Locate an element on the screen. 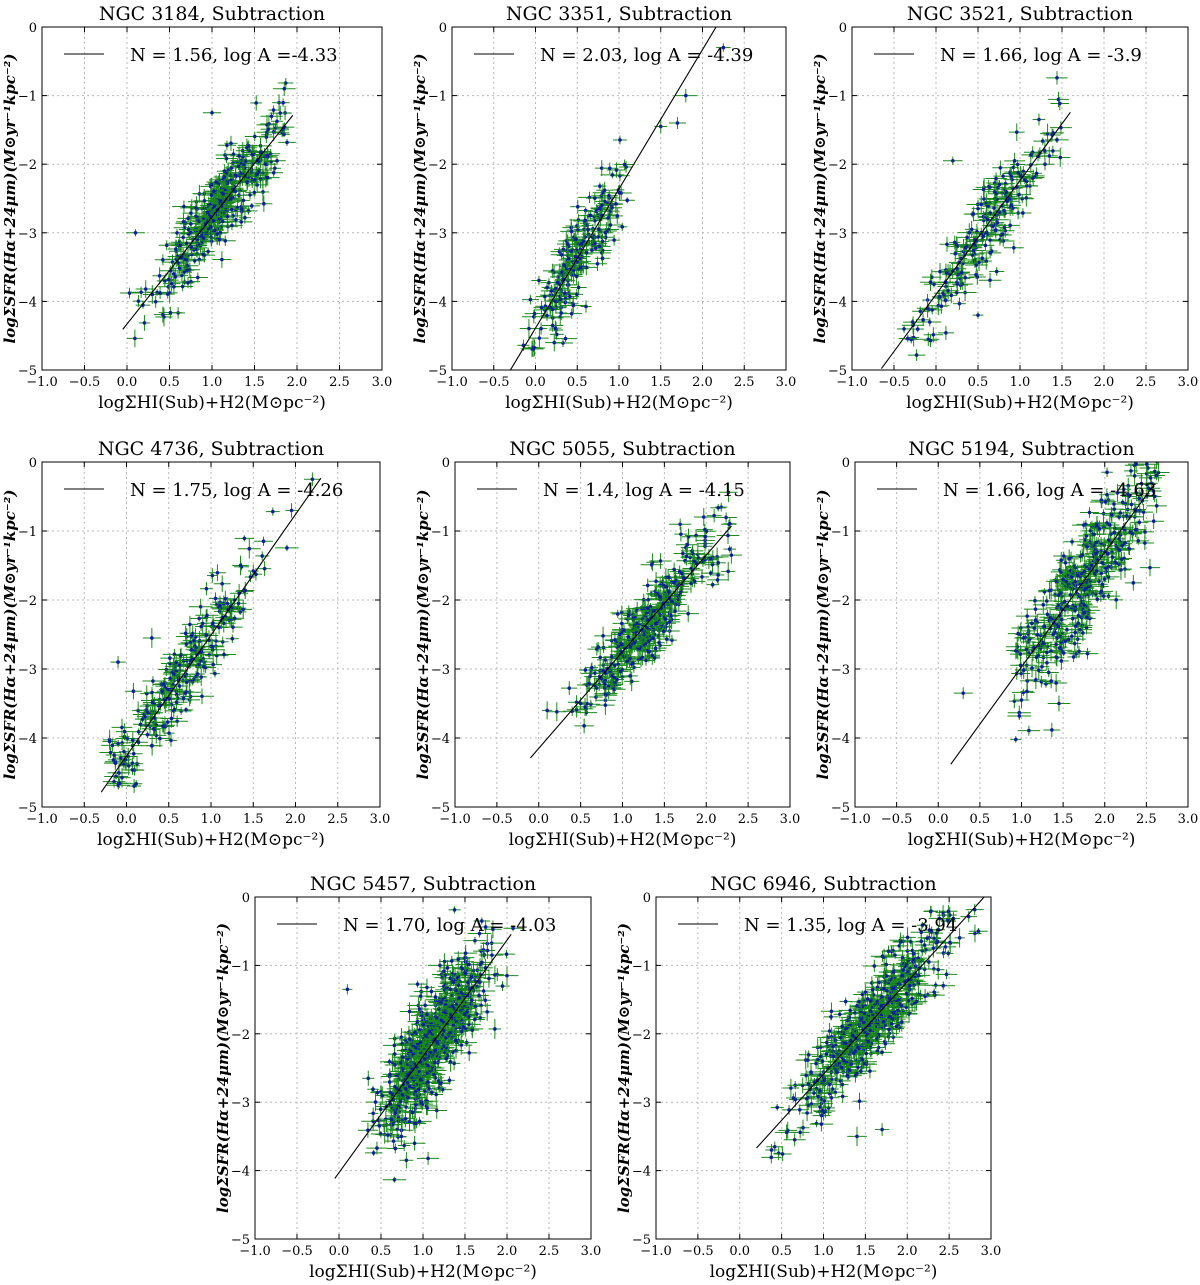 The image size is (1200, 1285). x-tick-label: −0.5 is located at coordinates (494, 382).